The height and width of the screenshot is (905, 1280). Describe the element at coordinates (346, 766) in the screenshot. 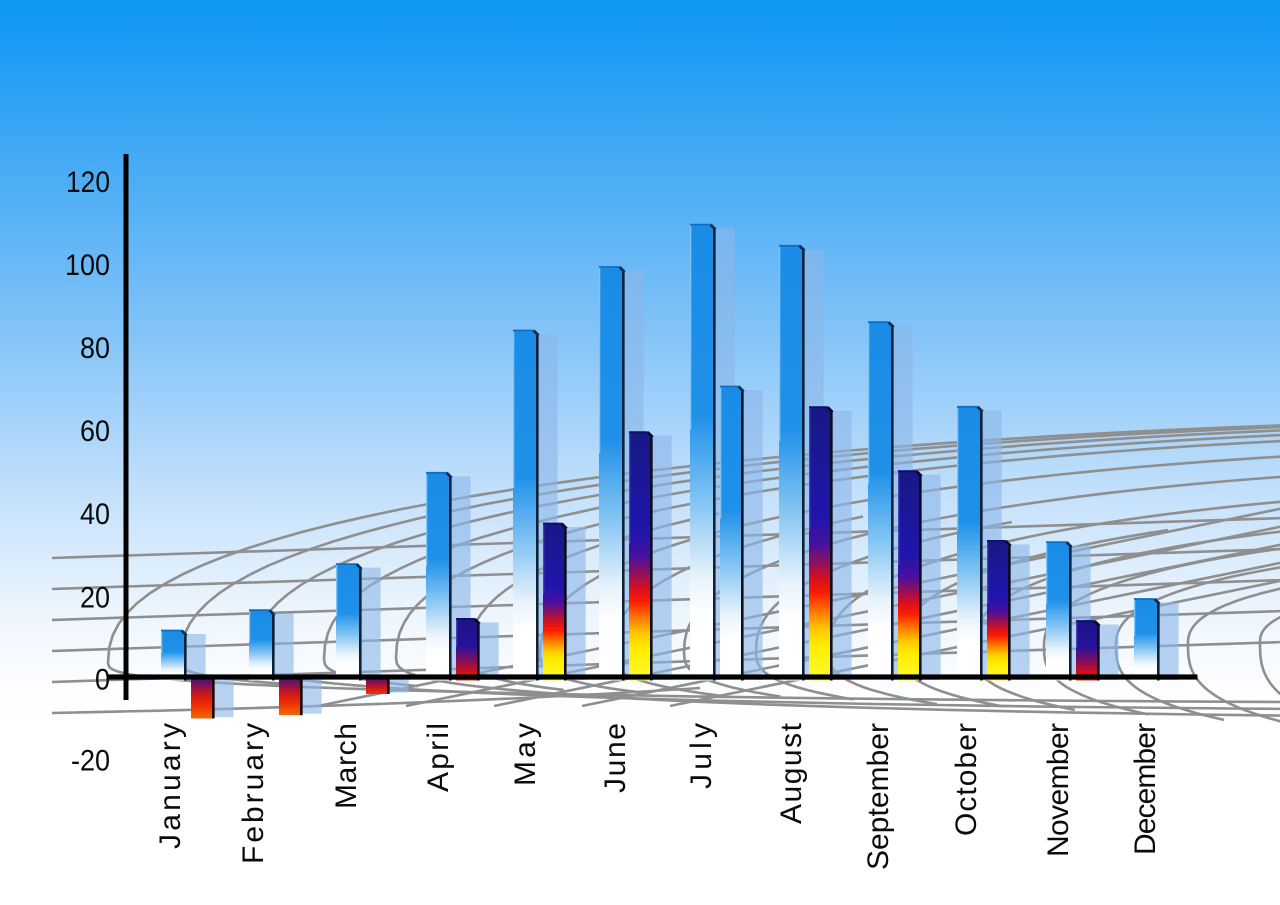

I see `svg-text: March` at that location.